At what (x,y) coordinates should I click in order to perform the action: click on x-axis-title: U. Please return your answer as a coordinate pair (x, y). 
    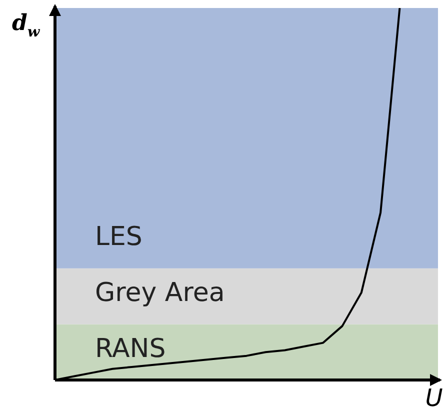
    Looking at the image, I should click on (434, 396).